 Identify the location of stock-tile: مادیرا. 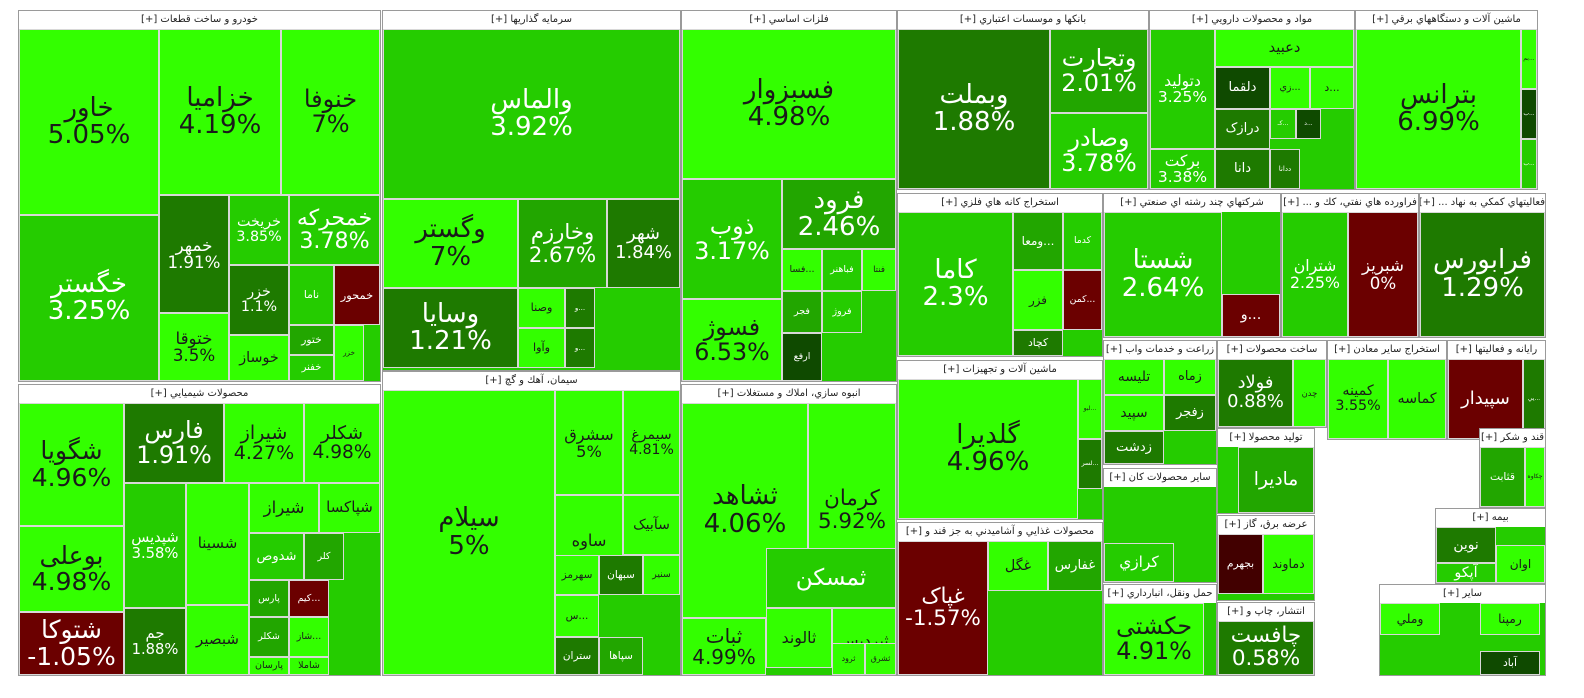
(1276, 480).